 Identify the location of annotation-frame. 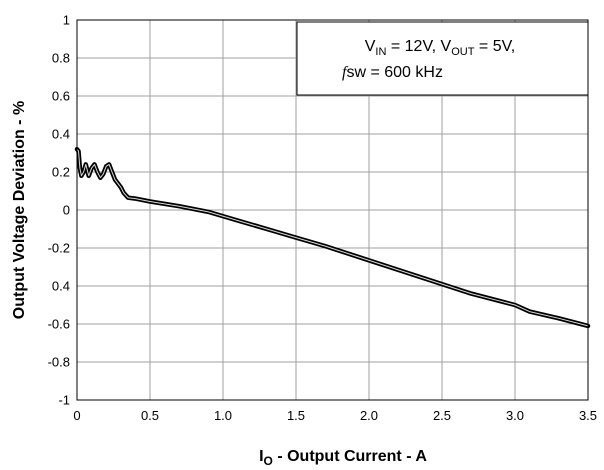
(442, 58).